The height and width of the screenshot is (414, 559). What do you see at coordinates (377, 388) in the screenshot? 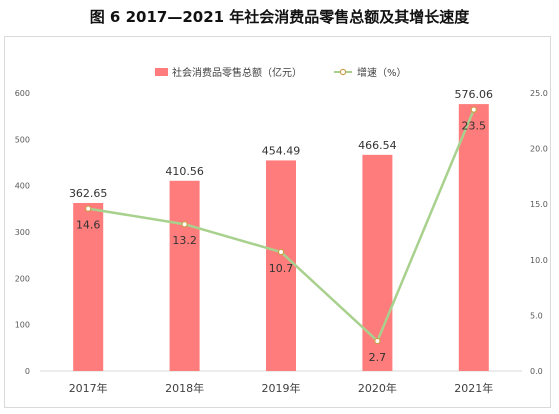
I see `x-tick-label: 2020年` at bounding box center [377, 388].